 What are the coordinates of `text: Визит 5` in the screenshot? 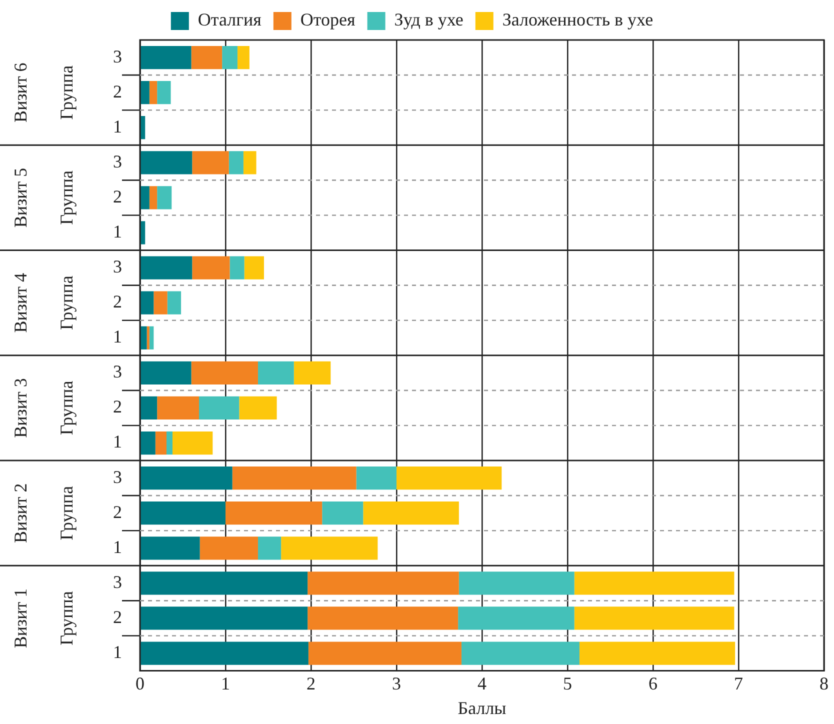 It's located at (20, 198).